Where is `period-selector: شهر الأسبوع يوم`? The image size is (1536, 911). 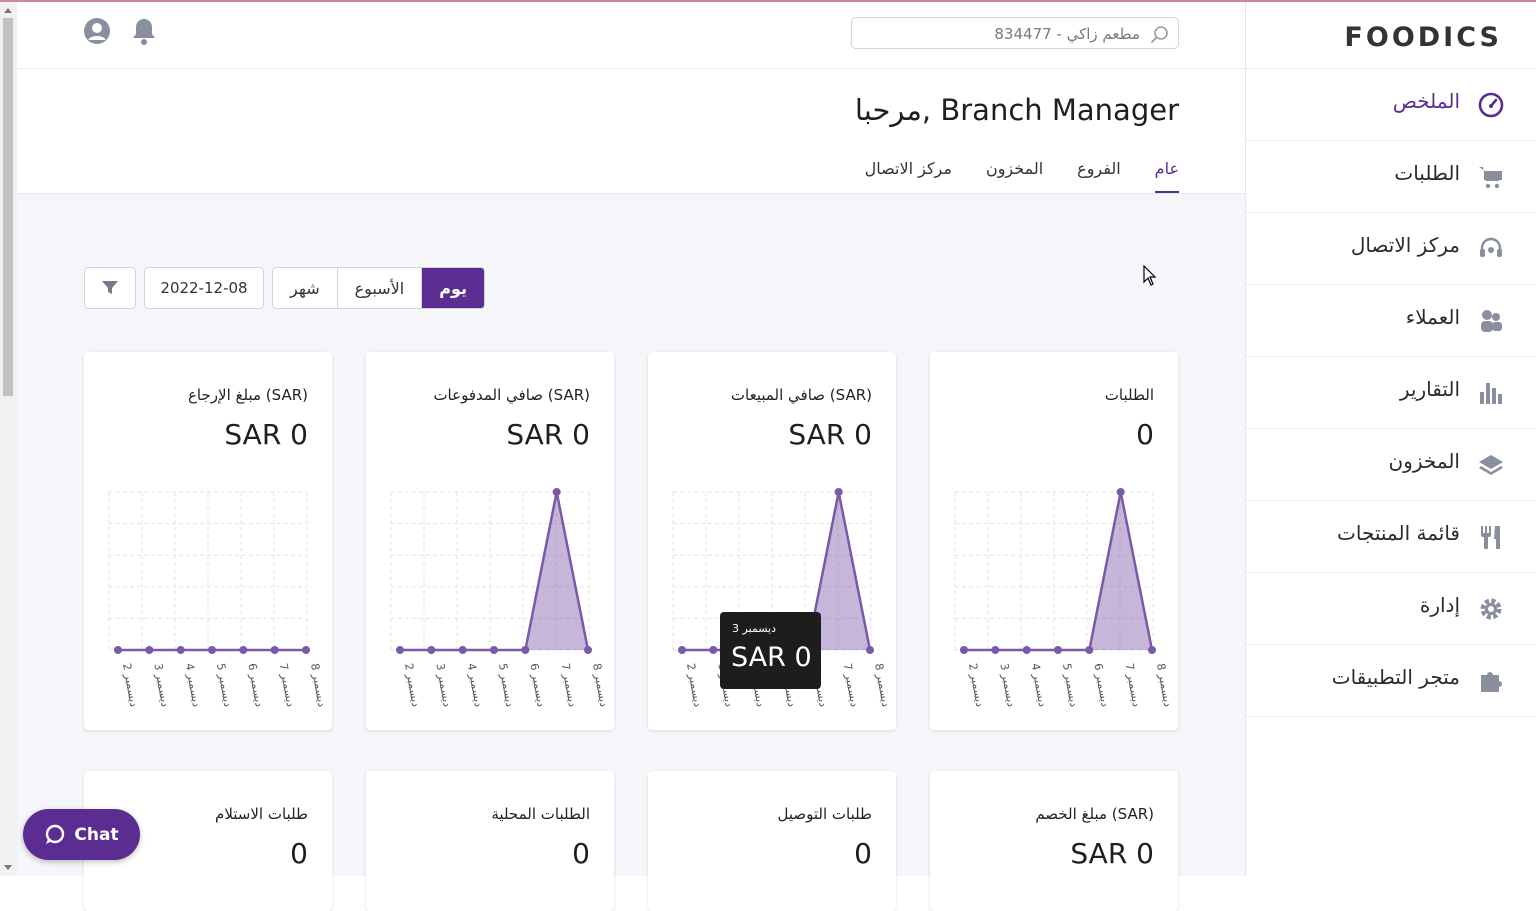 period-selector: شهر الأسبوع يوم is located at coordinates (378, 288).